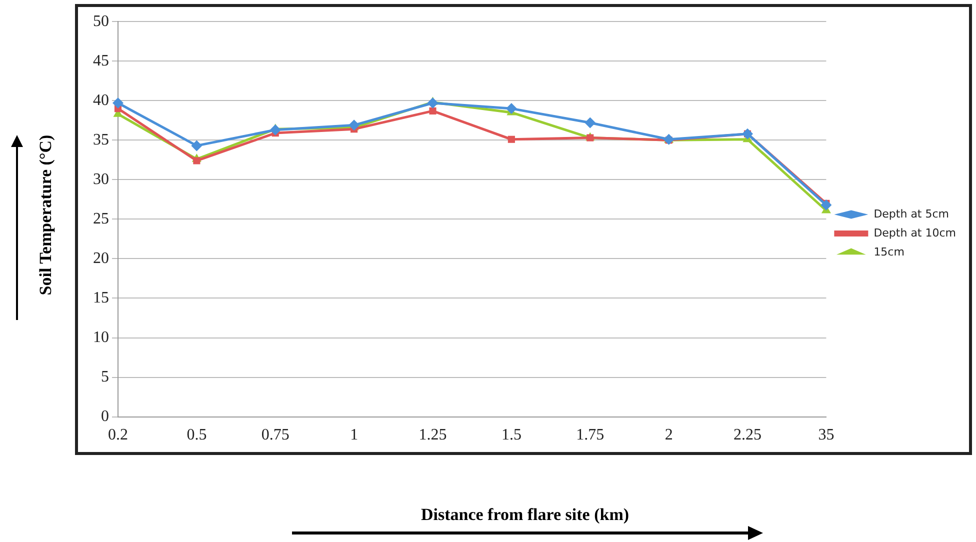 The height and width of the screenshot is (542, 976). What do you see at coordinates (275, 435) in the screenshot?
I see `x-tick-label: 0.75` at bounding box center [275, 435].